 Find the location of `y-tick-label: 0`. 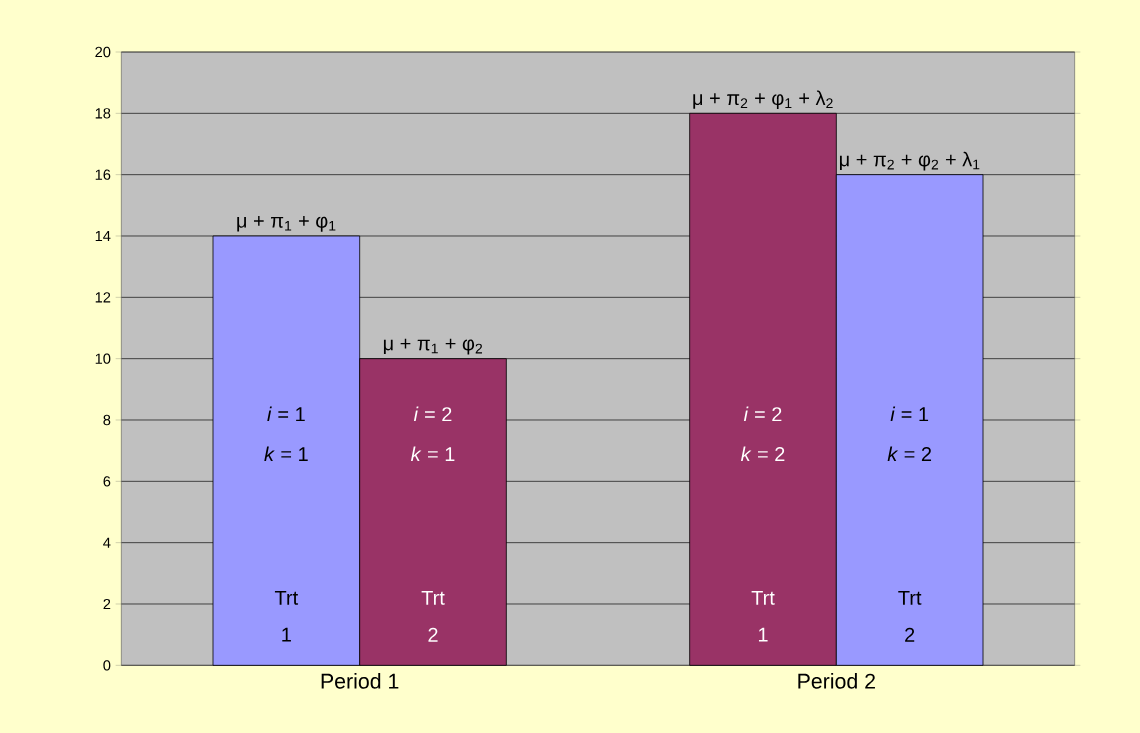

y-tick-label: 0 is located at coordinates (107, 665).